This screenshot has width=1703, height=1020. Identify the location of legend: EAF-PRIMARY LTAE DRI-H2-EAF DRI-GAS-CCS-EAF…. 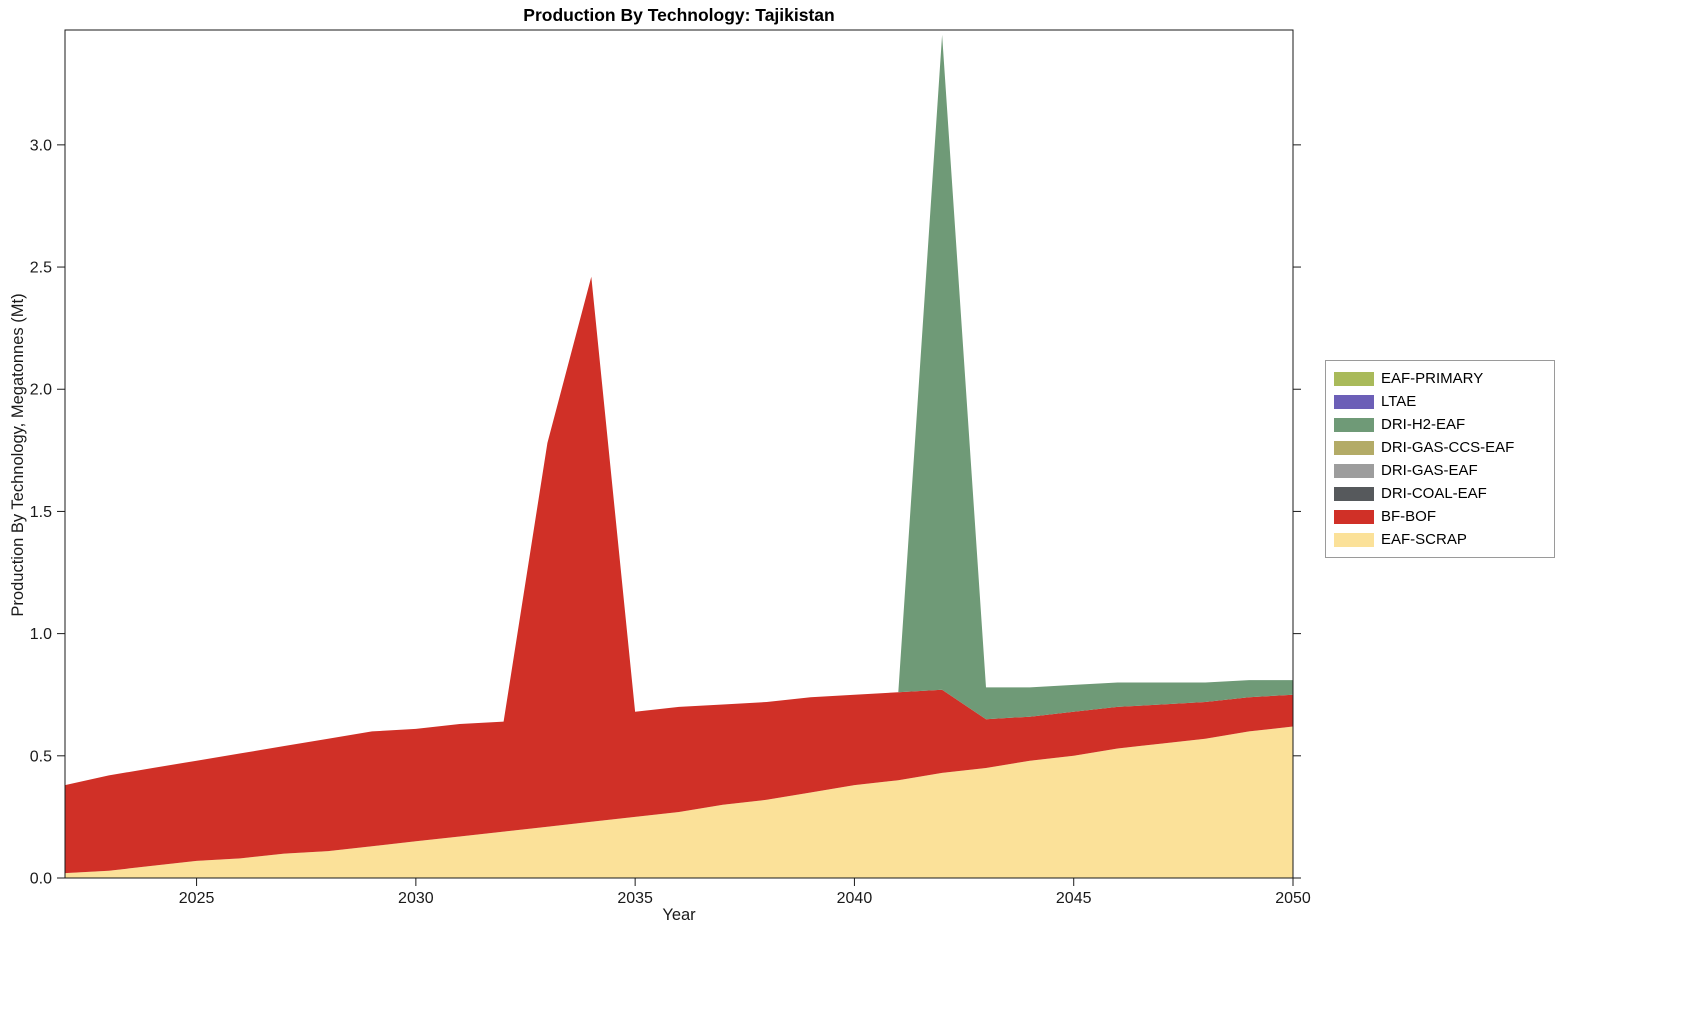
(1440, 459).